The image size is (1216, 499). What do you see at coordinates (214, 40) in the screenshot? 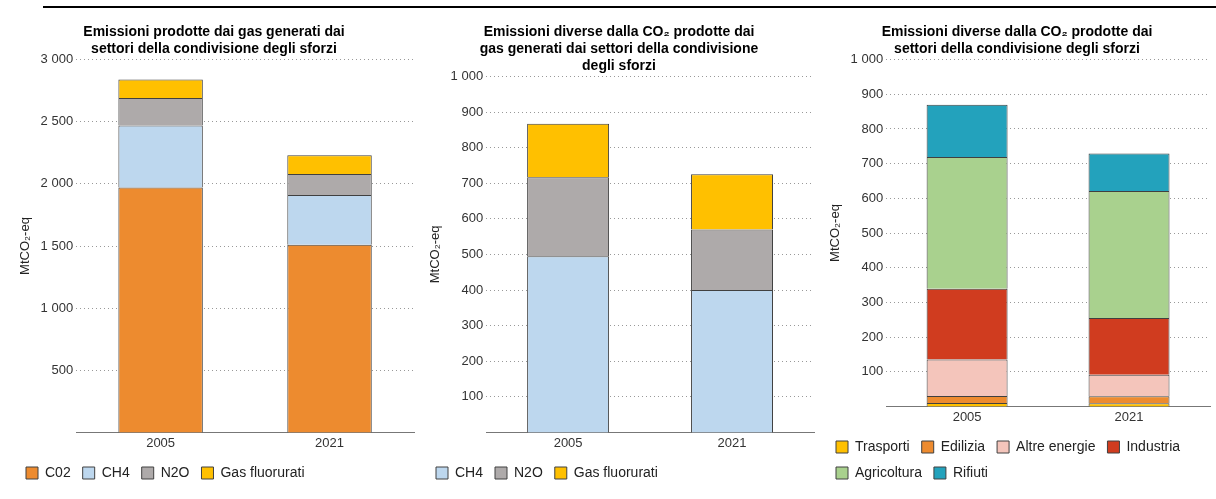
I see `chart-title: Emissioni prodotte dai gas generati dai settori della condivisione degli sforzi` at bounding box center [214, 40].